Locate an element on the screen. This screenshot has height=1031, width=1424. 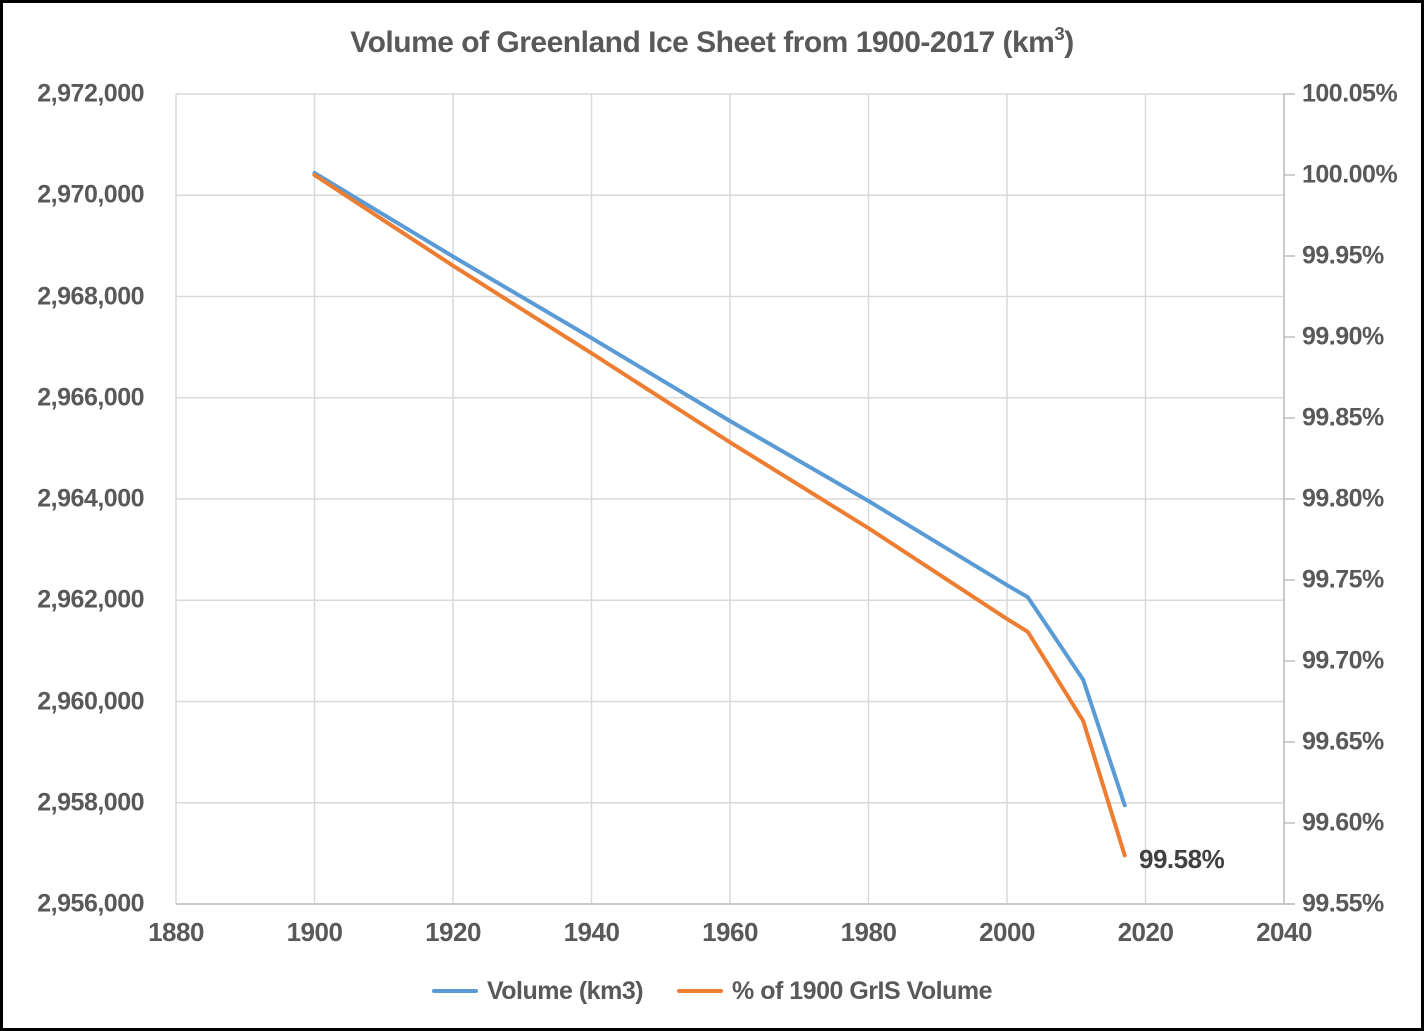
y-axis-right-tick-label: 99.65% is located at coordinates (1343, 741).